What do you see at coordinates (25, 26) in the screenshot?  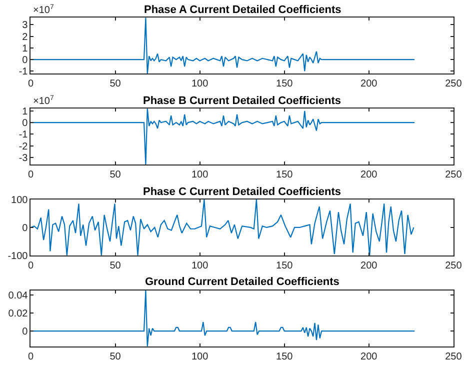 I see `y-tick-label: 3` at bounding box center [25, 26].